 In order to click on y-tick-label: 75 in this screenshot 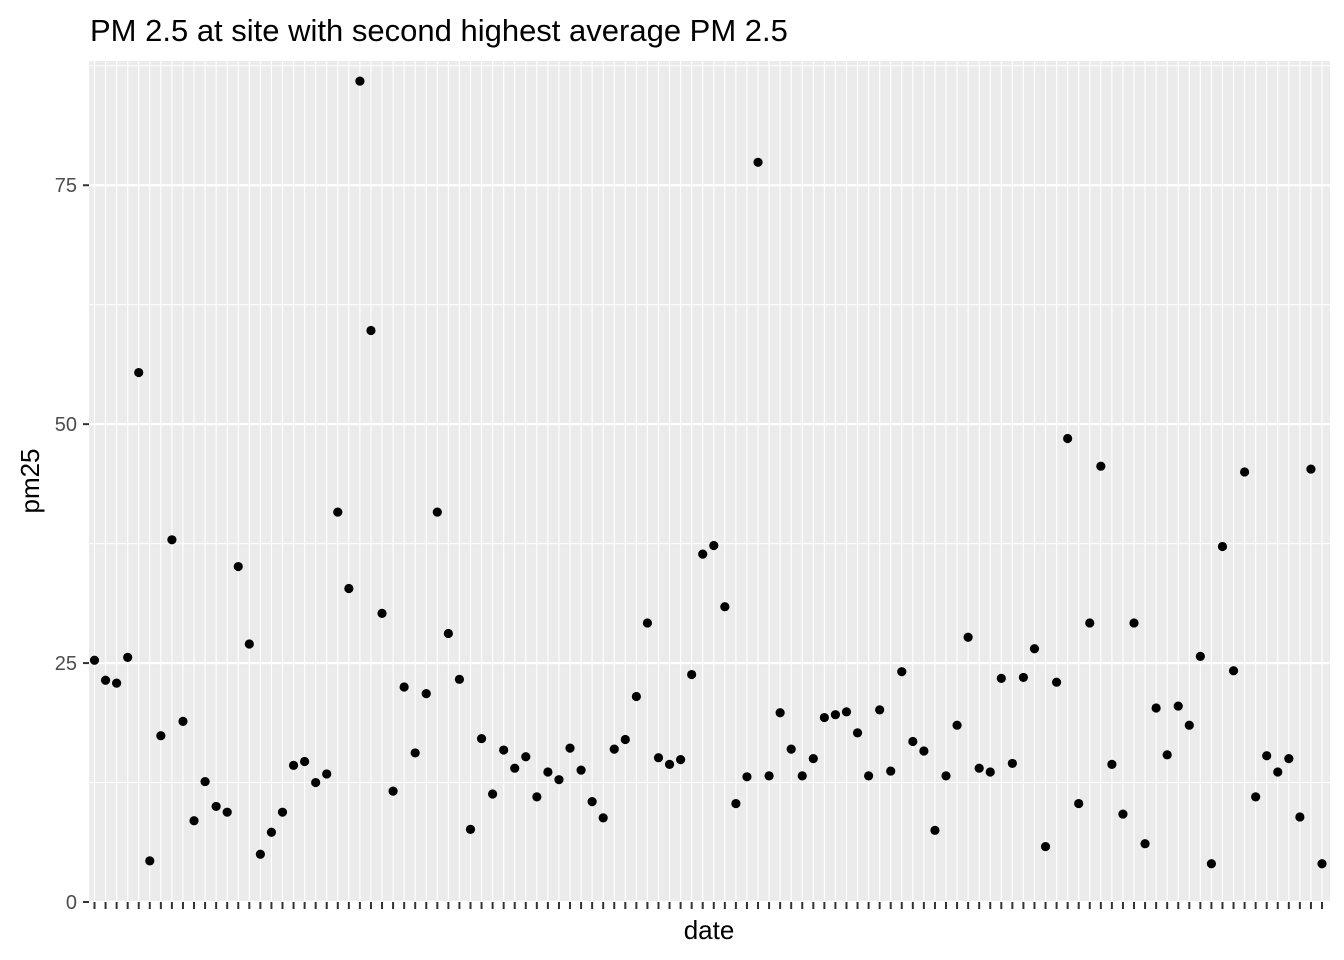, I will do `click(66, 186)`.